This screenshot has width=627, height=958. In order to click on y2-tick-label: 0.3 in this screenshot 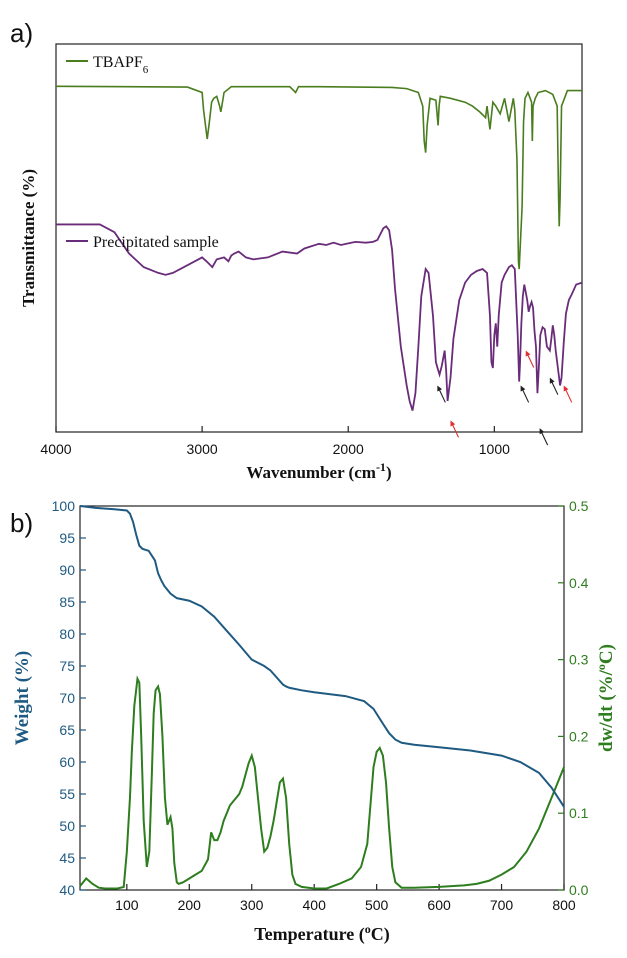, I will do `click(579, 660)`.